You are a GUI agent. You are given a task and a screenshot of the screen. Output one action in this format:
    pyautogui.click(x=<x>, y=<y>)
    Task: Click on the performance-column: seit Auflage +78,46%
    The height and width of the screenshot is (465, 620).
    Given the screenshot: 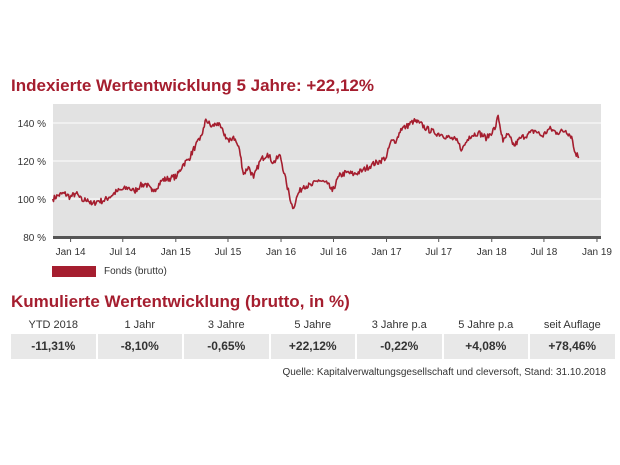 What is the action you would take?
    pyautogui.click(x=572, y=337)
    